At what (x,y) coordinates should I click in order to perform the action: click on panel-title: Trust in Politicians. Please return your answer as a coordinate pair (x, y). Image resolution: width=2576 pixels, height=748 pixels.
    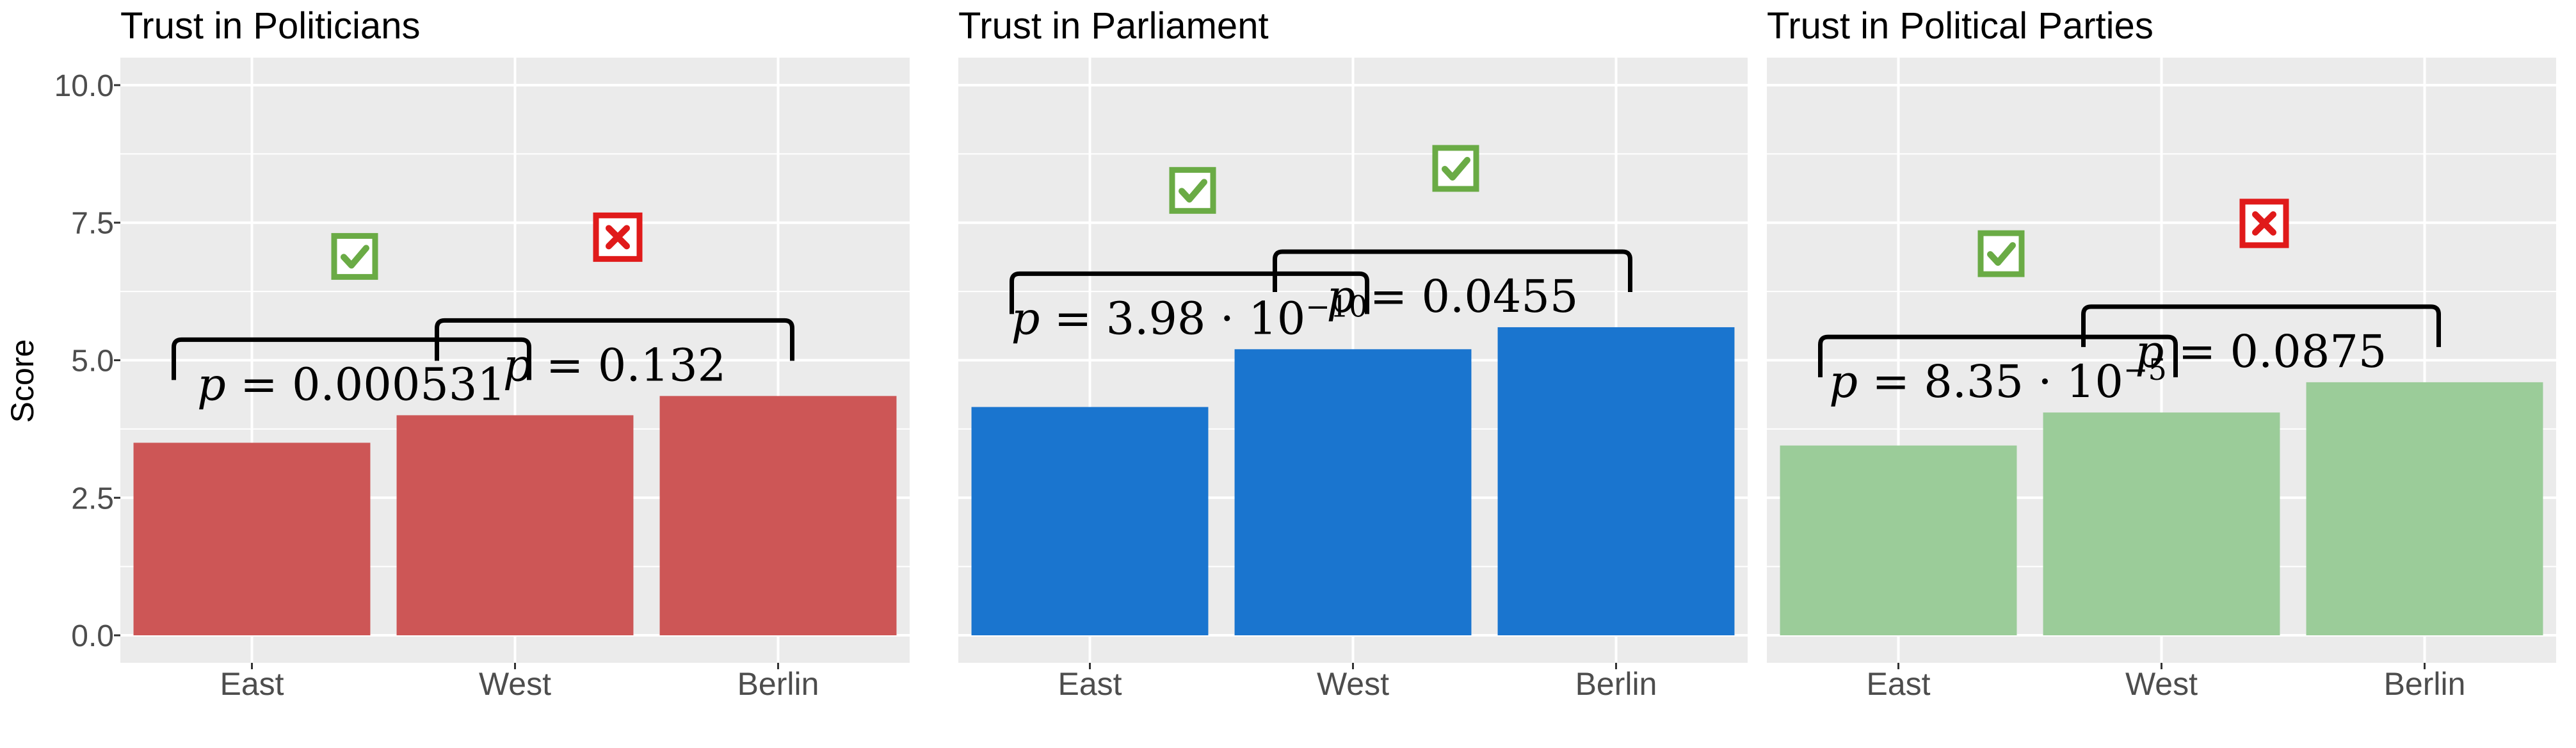
    Looking at the image, I should click on (270, 26).